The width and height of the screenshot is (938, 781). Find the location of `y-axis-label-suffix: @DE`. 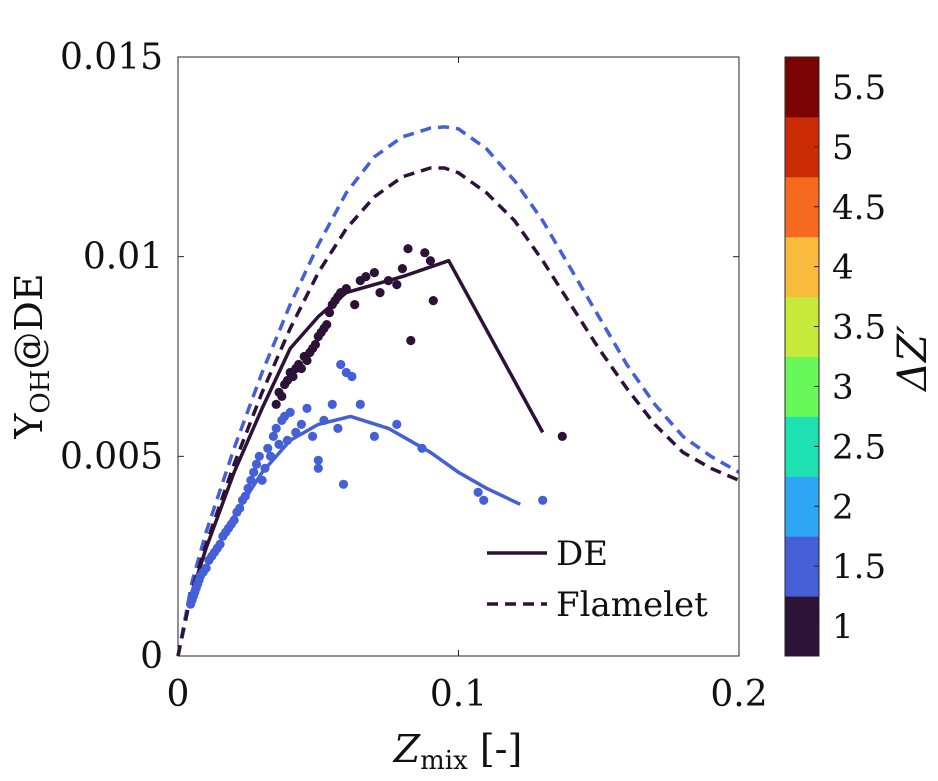

y-axis-label-suffix: @DE is located at coordinates (29, 321).